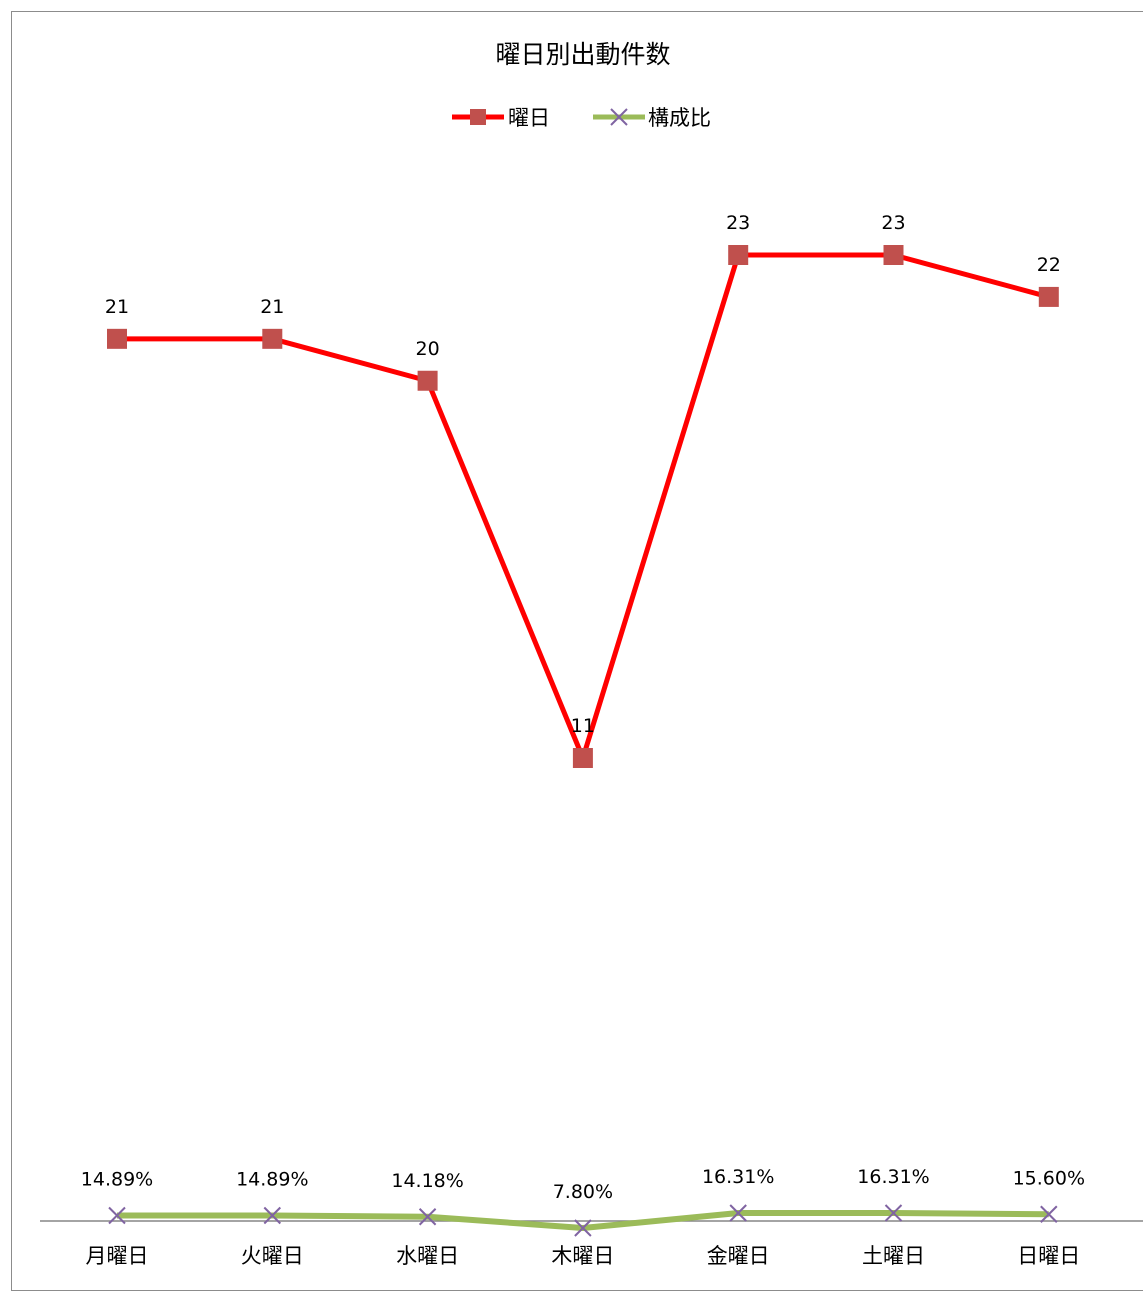  Describe the element at coordinates (428, 349) in the screenshot. I see `data-label-0-2: 20` at that location.